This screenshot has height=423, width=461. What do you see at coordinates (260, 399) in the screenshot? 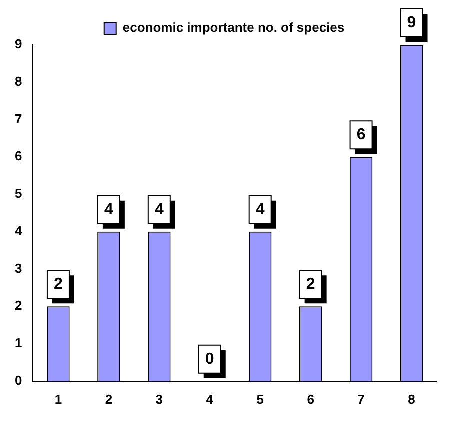
I see `x-tick-label: 5` at bounding box center [260, 399].